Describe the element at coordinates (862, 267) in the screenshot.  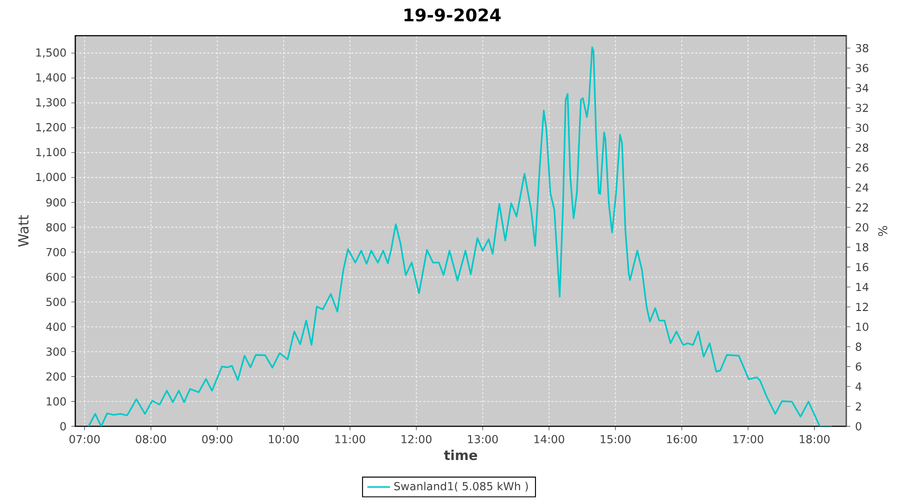
I see `y2-tick-label: 16` at that location.